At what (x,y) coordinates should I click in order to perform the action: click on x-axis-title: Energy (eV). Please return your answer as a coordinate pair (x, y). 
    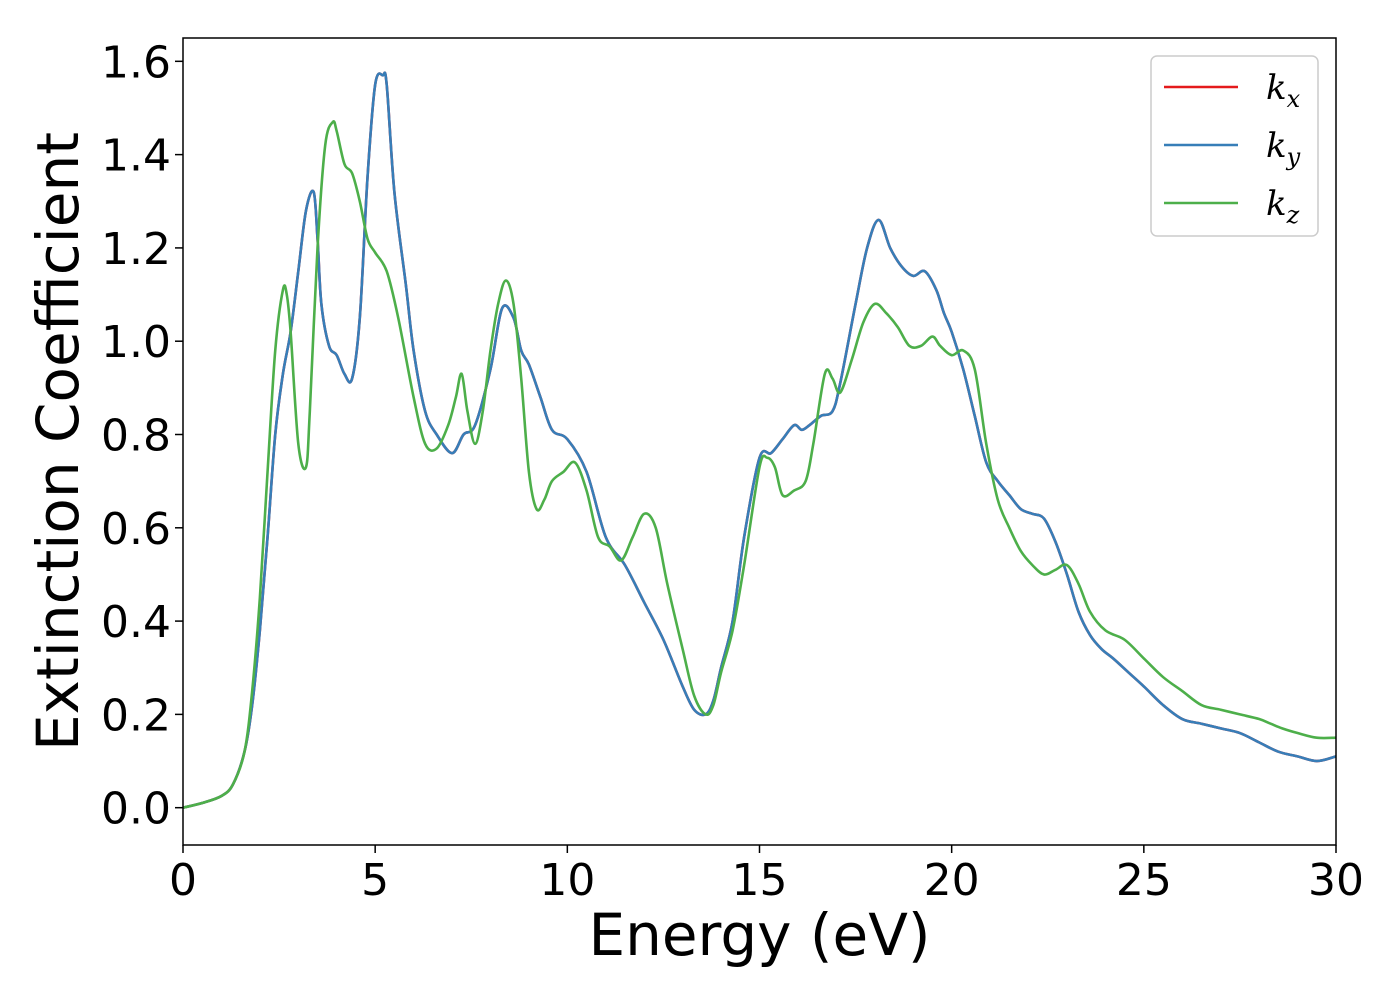
    Looking at the image, I should click on (759, 935).